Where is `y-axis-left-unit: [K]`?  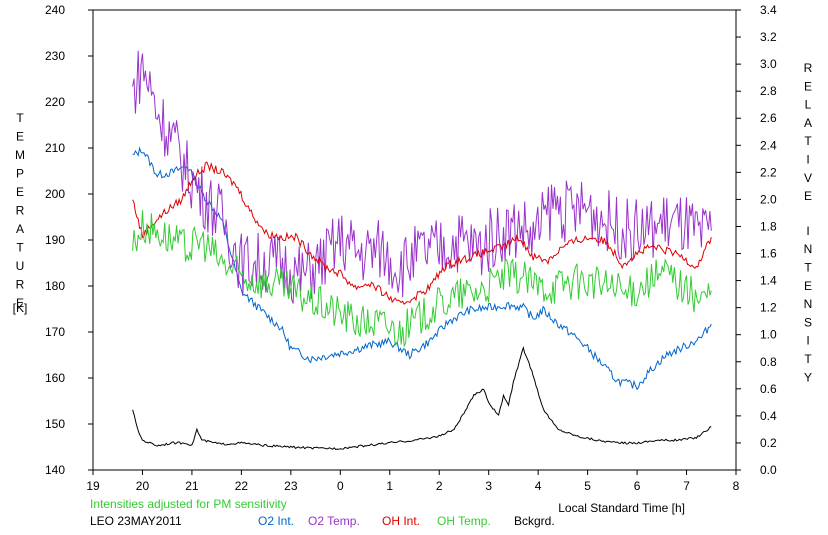
y-axis-left-unit: [K] is located at coordinates (20, 308).